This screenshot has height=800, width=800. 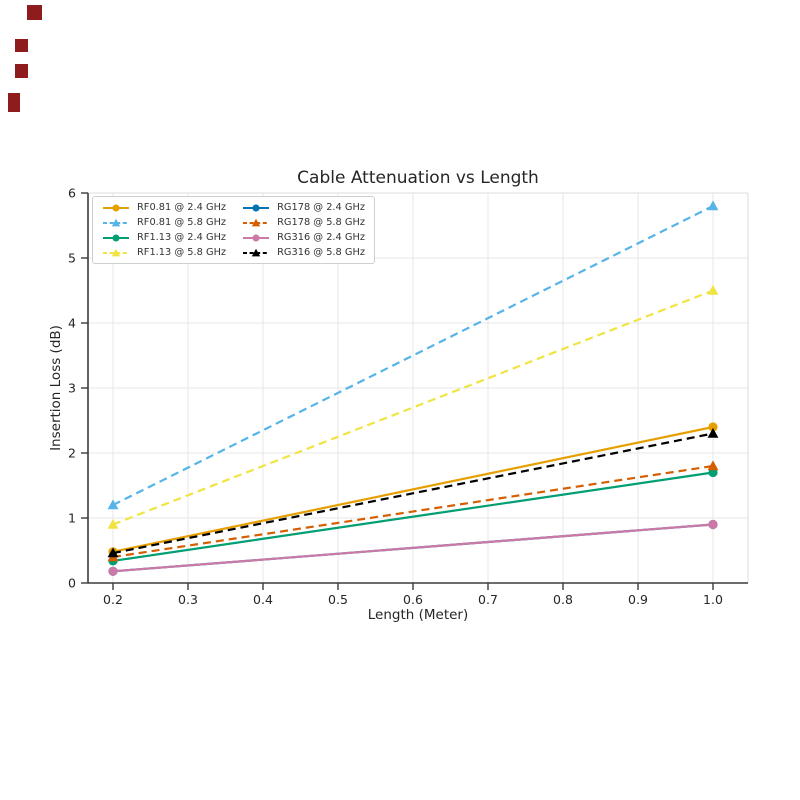 I want to click on legend-item-rf1-13-2-4-ghz: RF1.13 @ 2.4 GHz, so click(x=164, y=237).